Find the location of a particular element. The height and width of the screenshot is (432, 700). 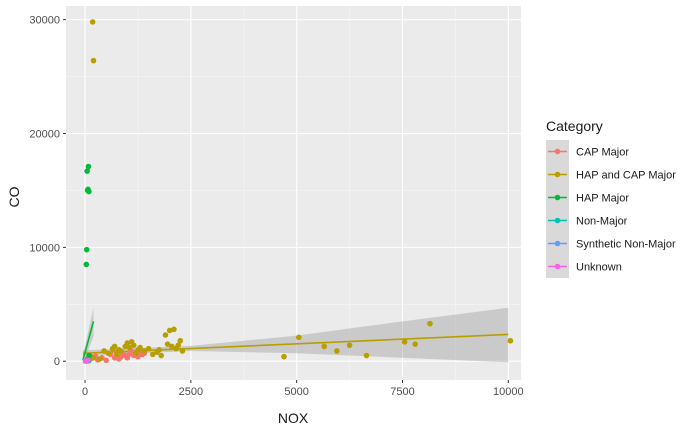

legend-item: HAP and CAP Major is located at coordinates (611, 174).